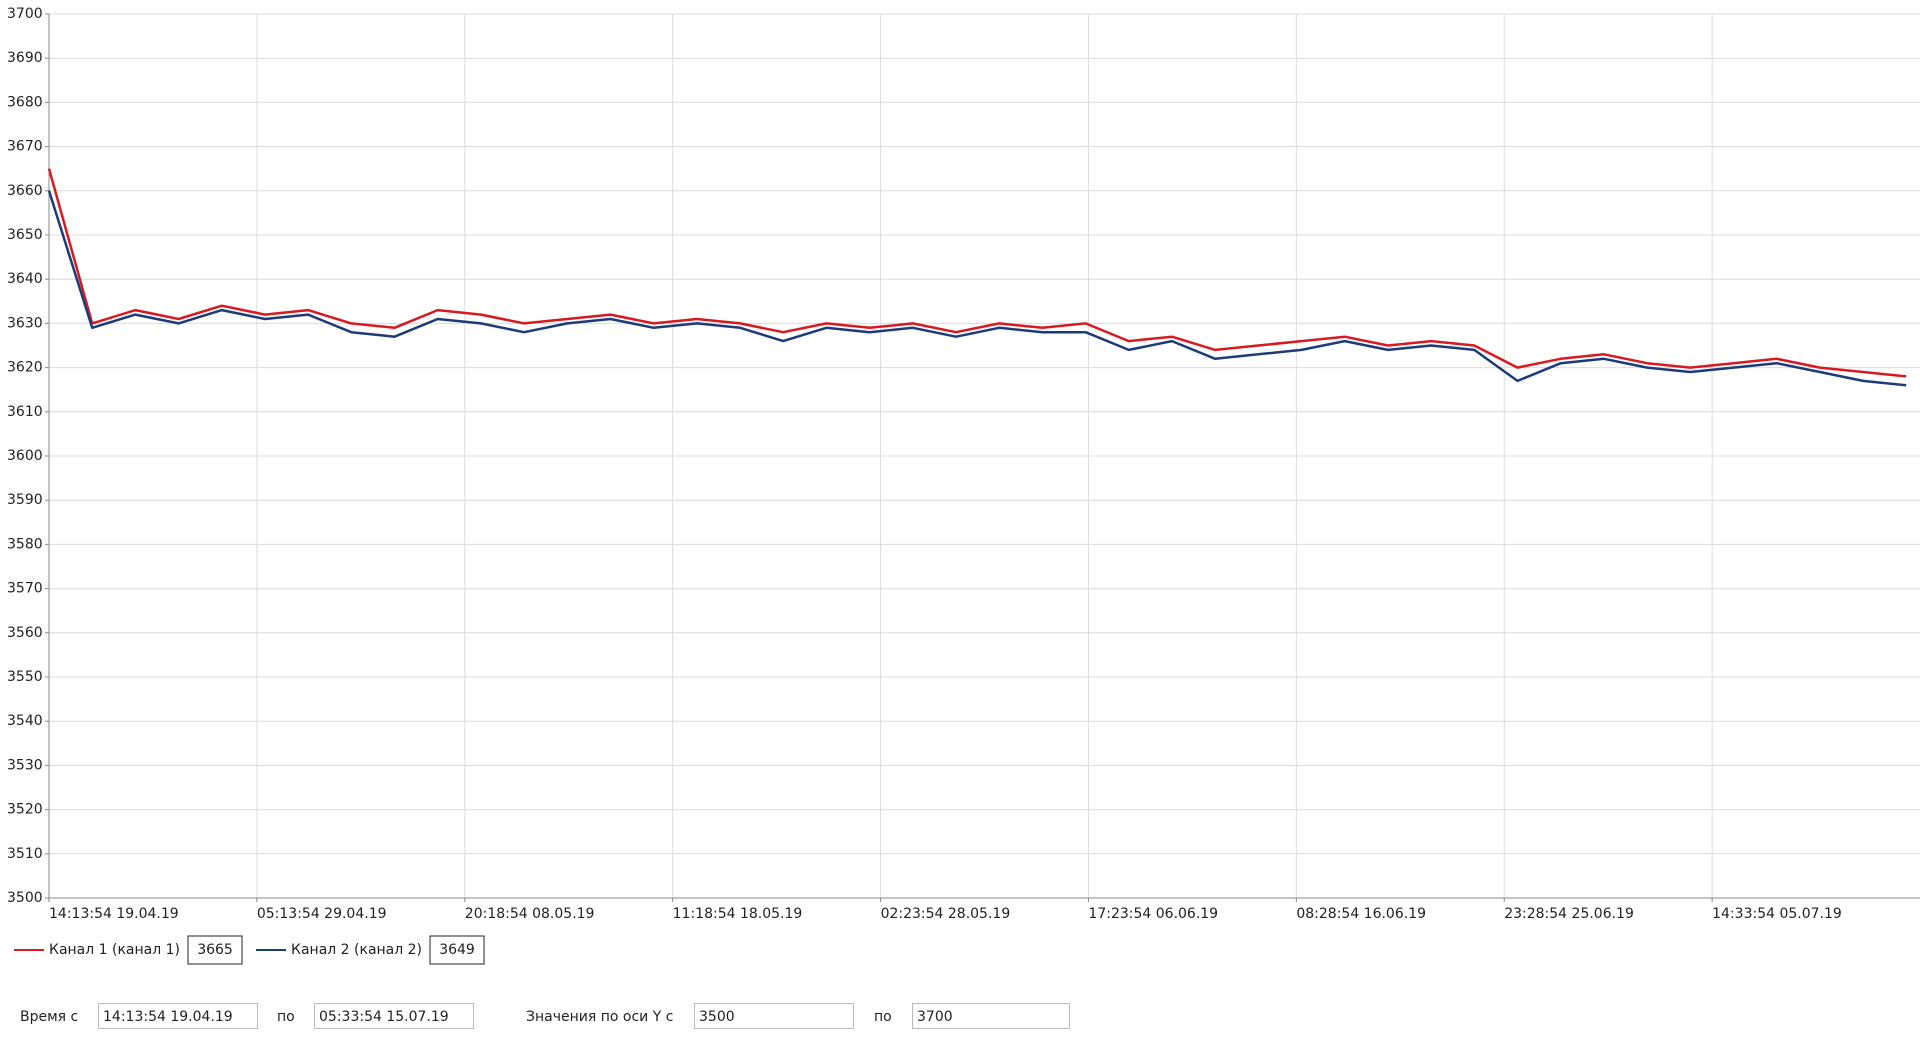  Describe the element at coordinates (25, 765) in the screenshot. I see `y-tick-label: 3530` at that location.